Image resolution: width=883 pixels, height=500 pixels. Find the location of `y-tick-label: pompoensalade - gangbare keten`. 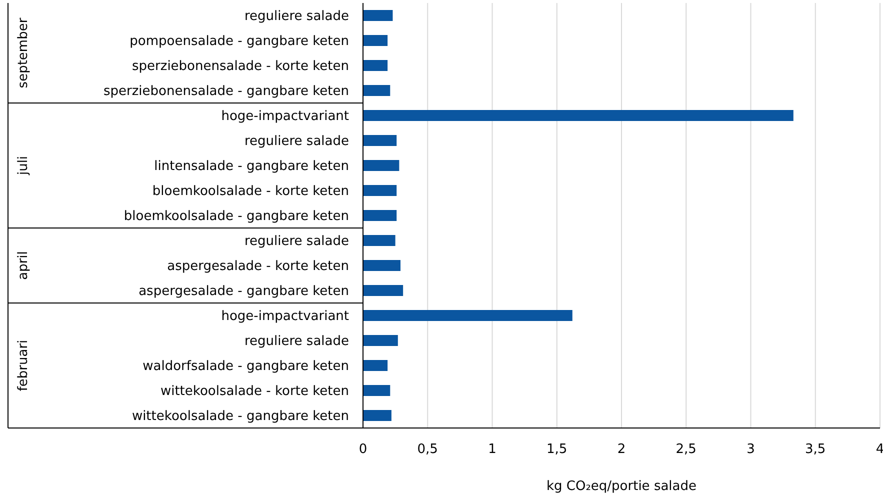

y-tick-label: pompoensalade - gangbare keten is located at coordinates (239, 42).